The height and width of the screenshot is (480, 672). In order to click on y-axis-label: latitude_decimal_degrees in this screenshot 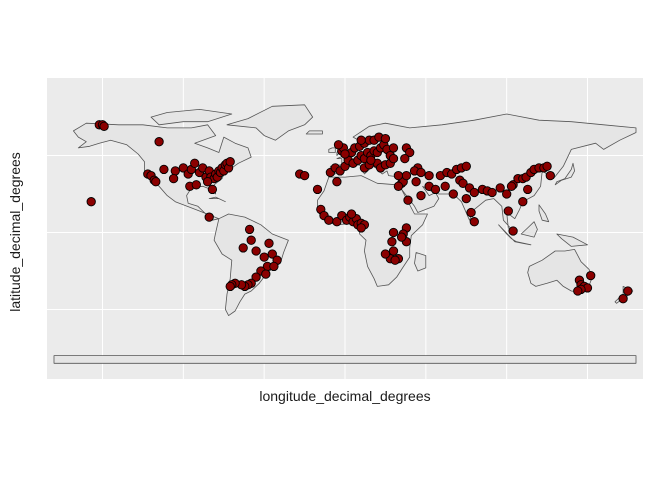, I will do `click(15, 232)`.